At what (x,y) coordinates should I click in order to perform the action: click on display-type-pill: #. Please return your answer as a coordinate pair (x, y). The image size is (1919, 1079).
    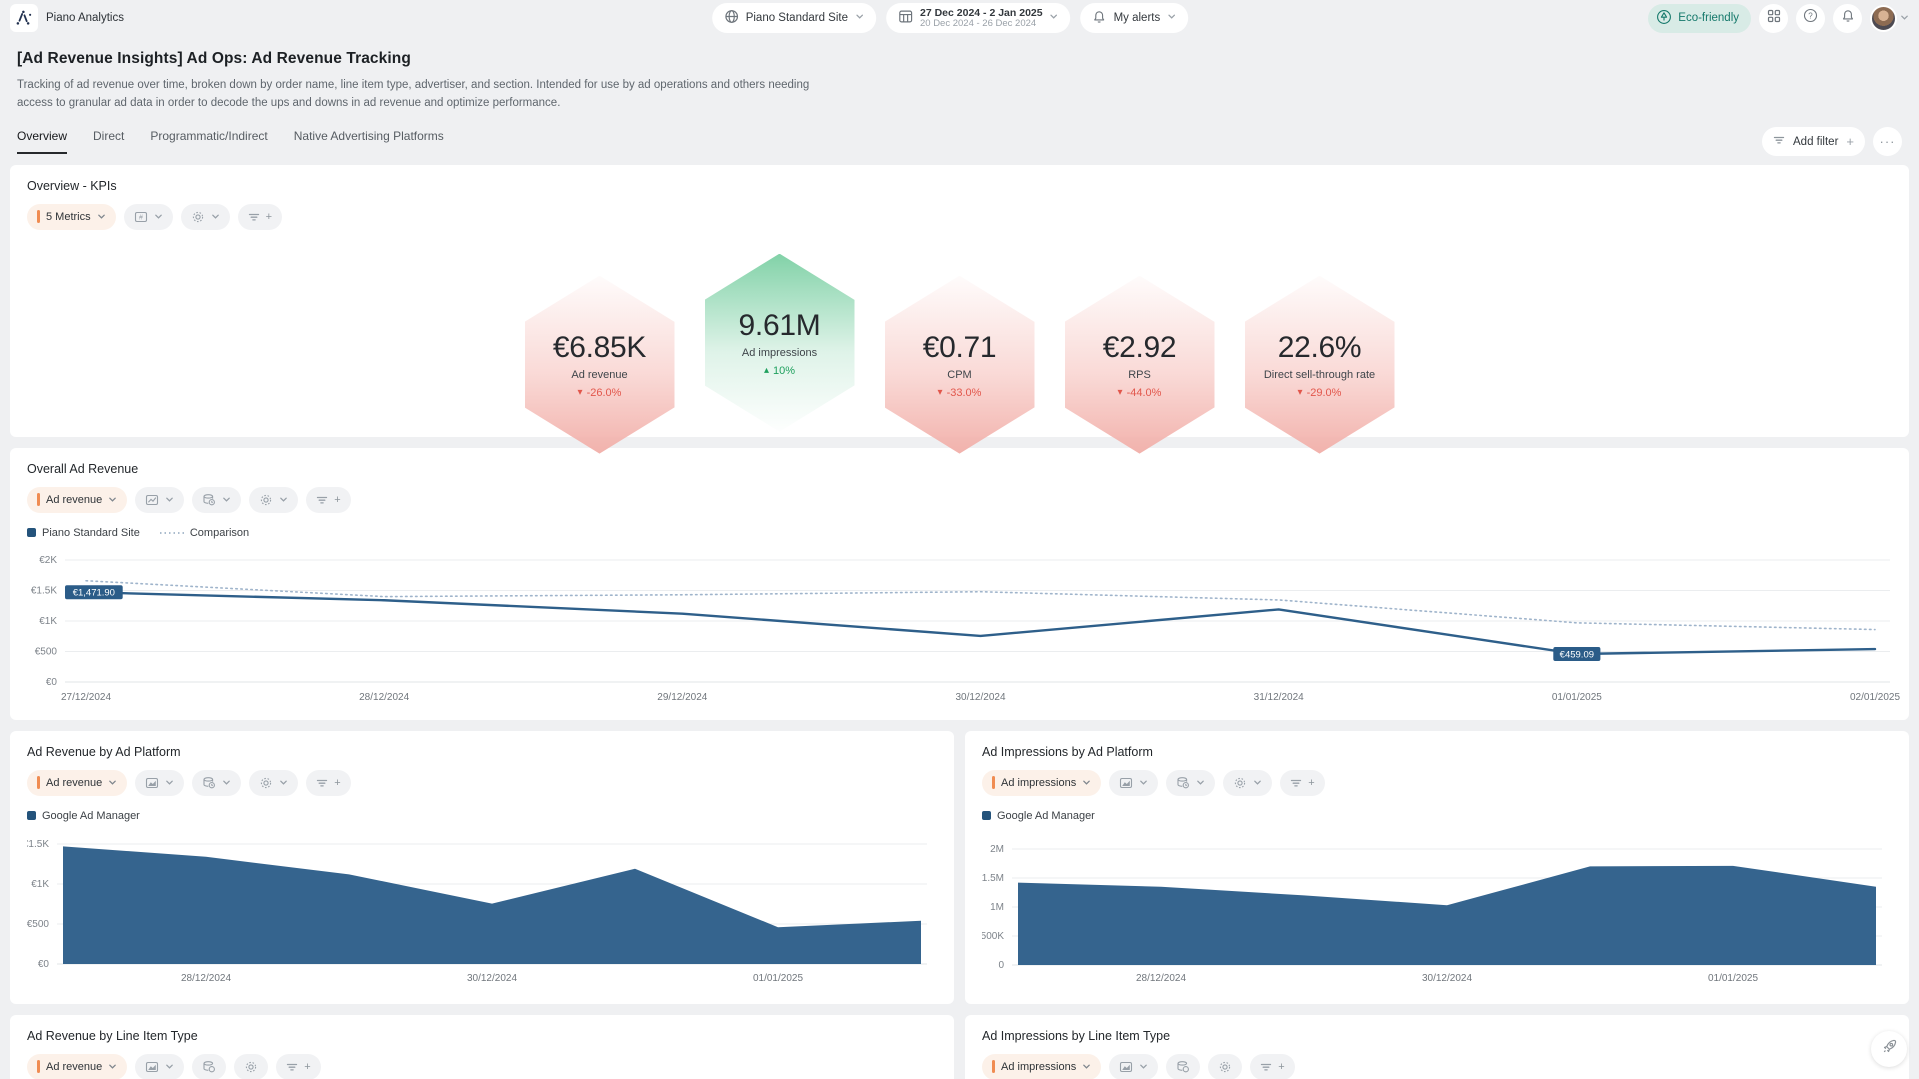
    Looking at the image, I should click on (148, 216).